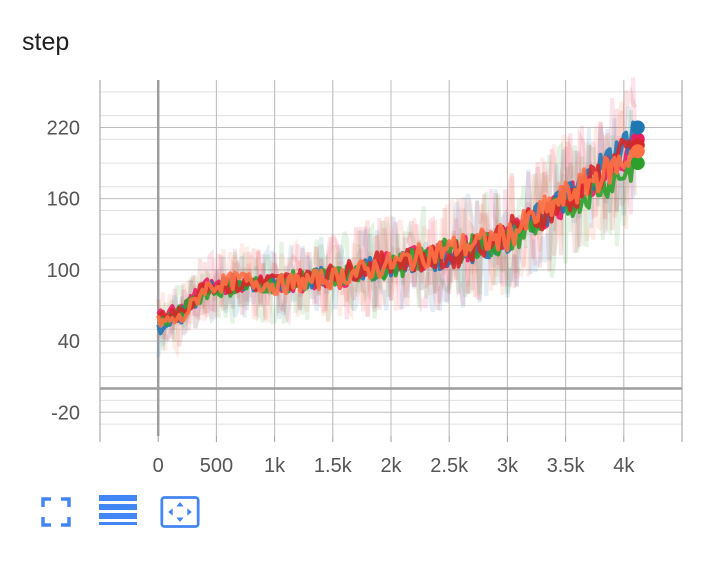  I want to click on fullscreen-icon, so click(56, 512).